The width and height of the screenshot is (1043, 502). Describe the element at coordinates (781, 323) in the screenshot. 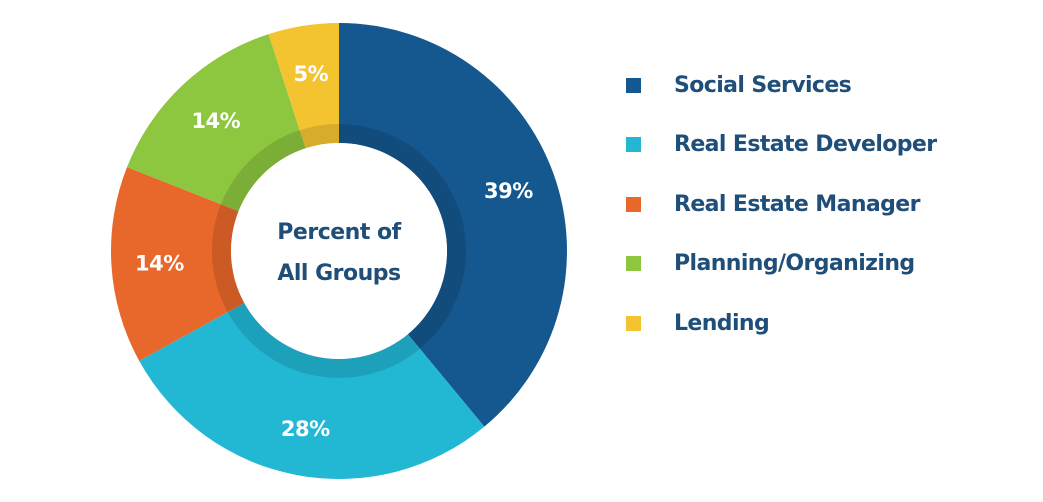

I see `legend-item-lending: Lending` at that location.